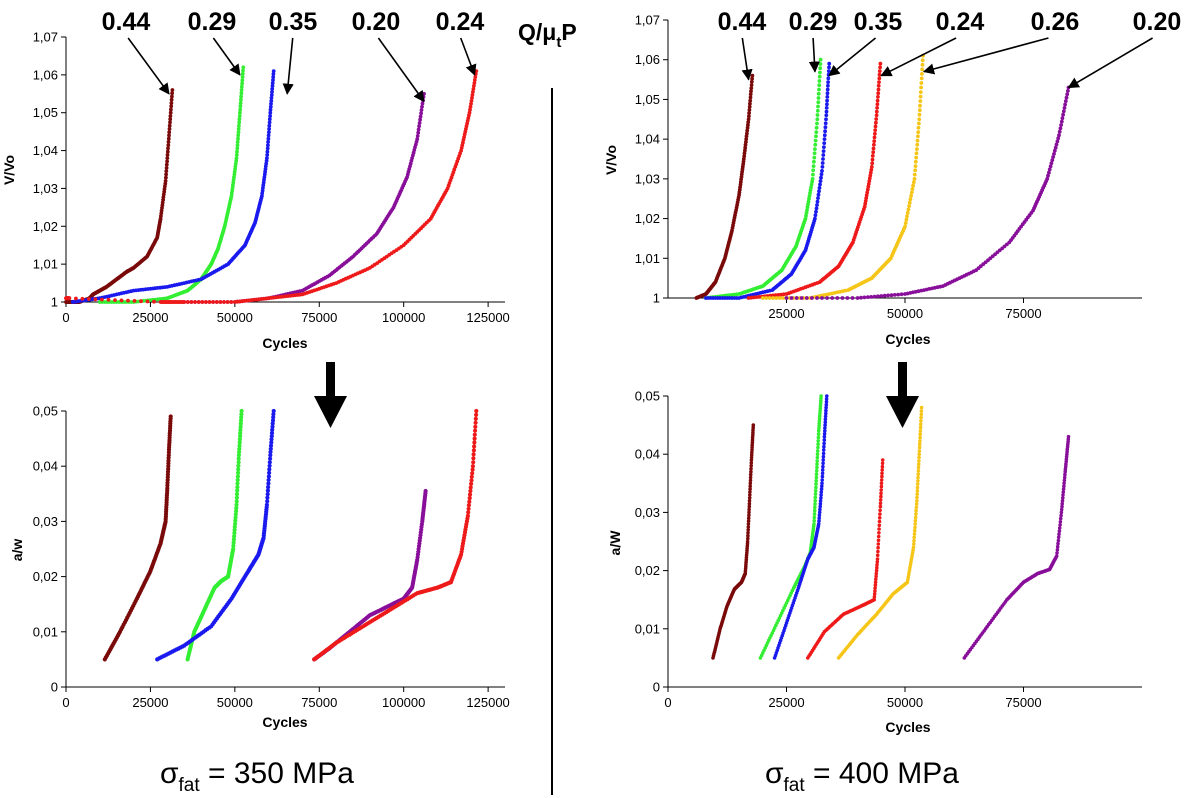 This screenshot has width=1192, height=798. Describe the element at coordinates (862, 776) in the screenshot. I see `stress-caption-400: σfat = 400 MPa` at that location.